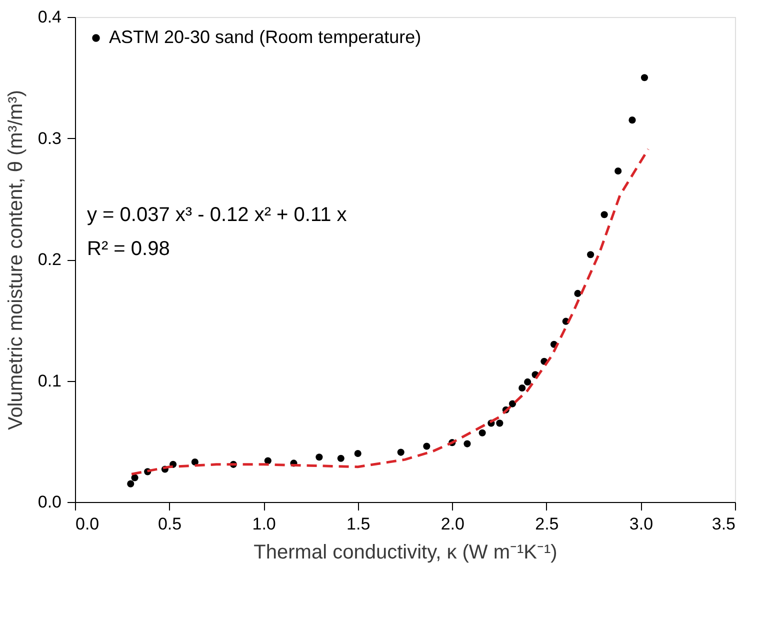  What do you see at coordinates (406, 553) in the screenshot?
I see `x-axis-title: Thermal conductivity, κ (W m⁻¹K⁻¹)` at bounding box center [406, 553].